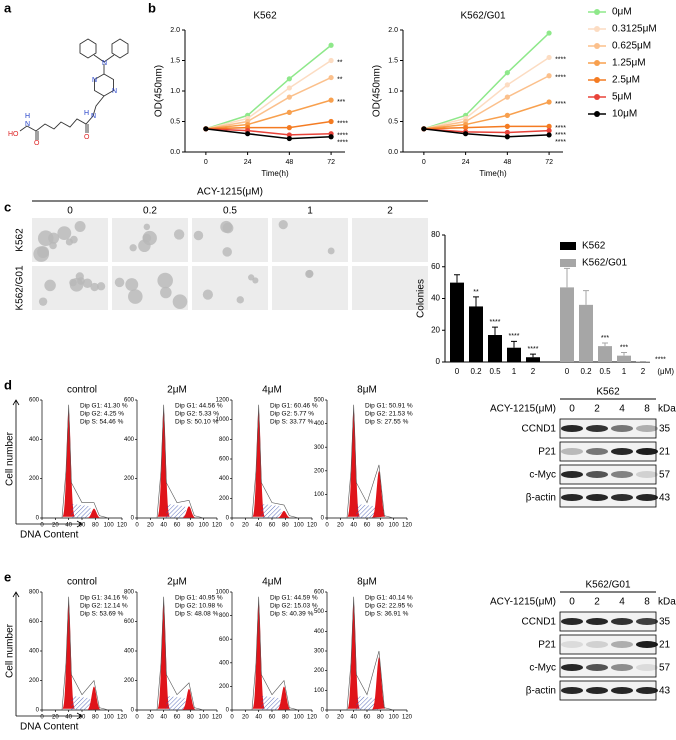 The image size is (676, 740). I want to click on cell-cycle-stat: Dip S: 27.55 %, so click(387, 422).